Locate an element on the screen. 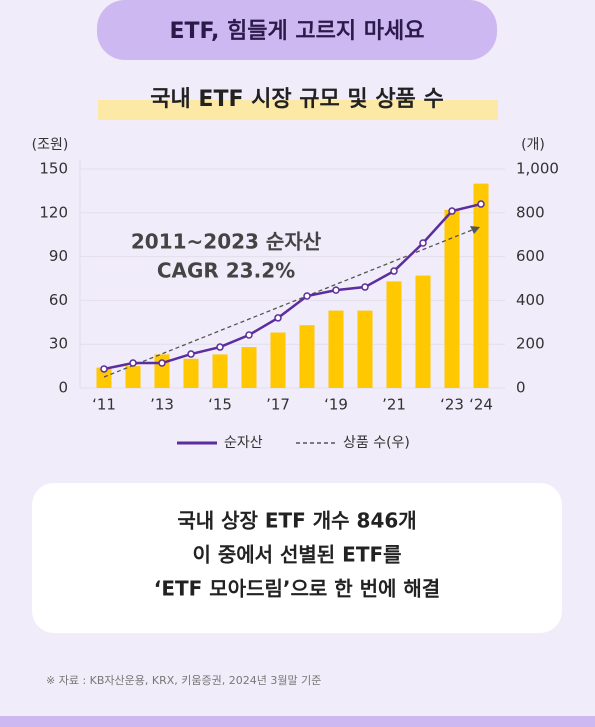 Image resolution: width=595 pixels, height=727 pixels. y-label: (조원) is located at coordinates (50, 145).